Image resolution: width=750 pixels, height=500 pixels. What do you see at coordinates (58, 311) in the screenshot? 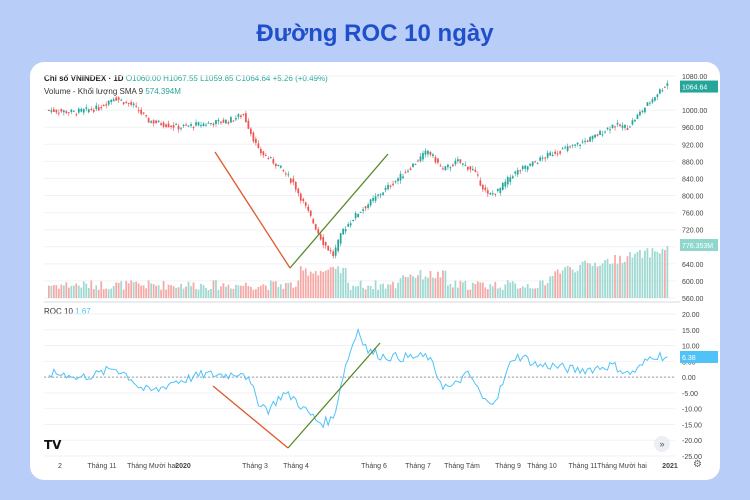
I see `roc-label: ROC 10` at bounding box center [58, 311].